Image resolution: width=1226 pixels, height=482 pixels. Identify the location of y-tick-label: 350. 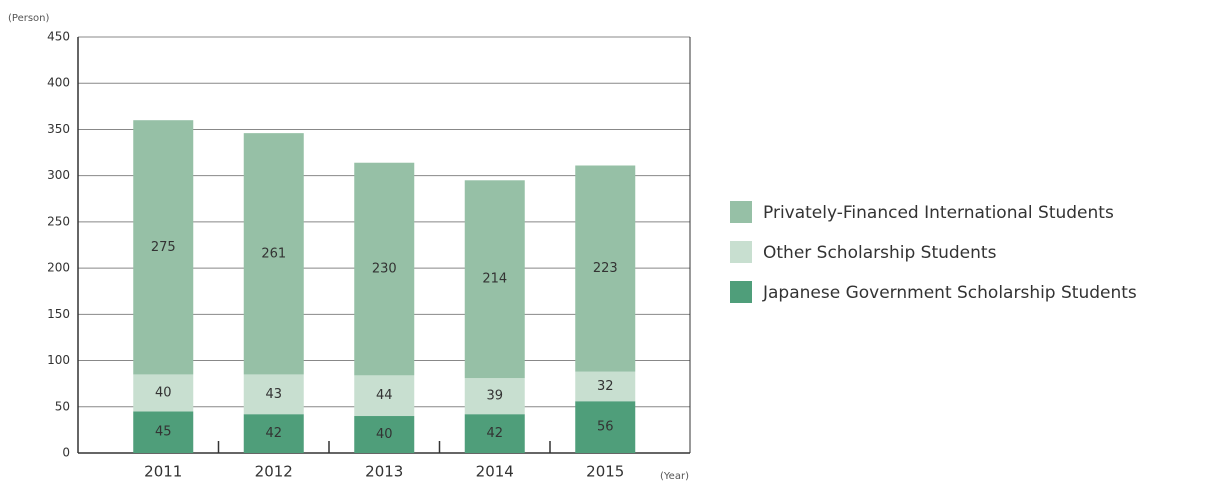
(58, 129).